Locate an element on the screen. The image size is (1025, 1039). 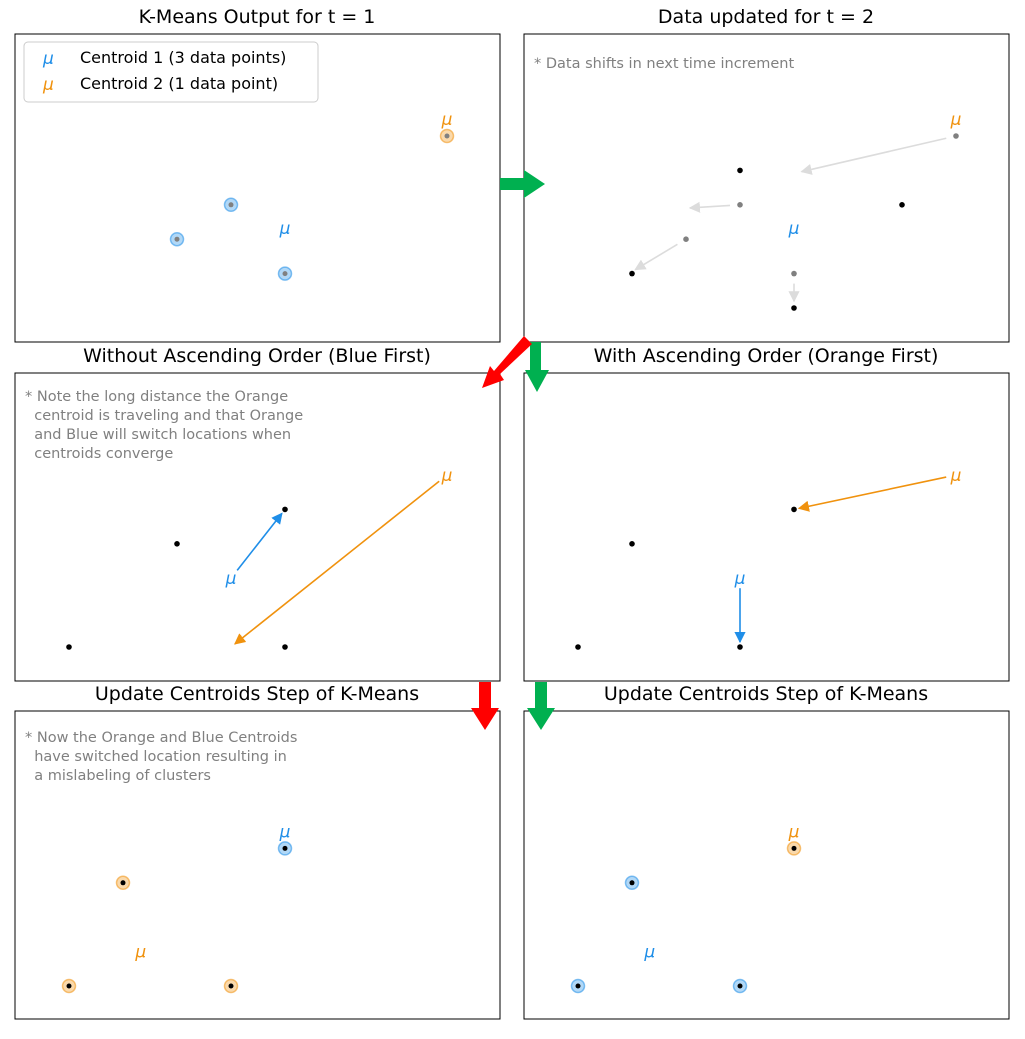
panel-1-title: K-Means Output for t = 1 is located at coordinates (257, 17).